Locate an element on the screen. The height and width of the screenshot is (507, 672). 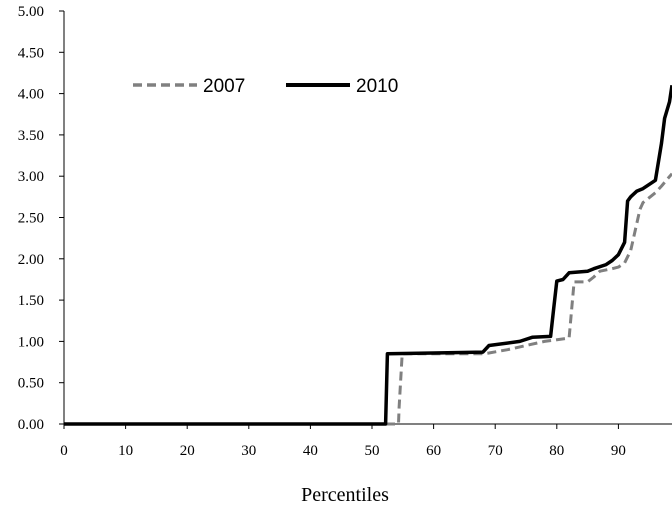
legend: 2007 2010 is located at coordinates (265, 86).